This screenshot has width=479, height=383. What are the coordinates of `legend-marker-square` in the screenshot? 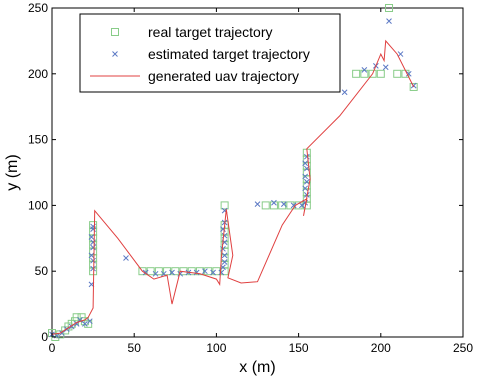 It's located at (115, 32).